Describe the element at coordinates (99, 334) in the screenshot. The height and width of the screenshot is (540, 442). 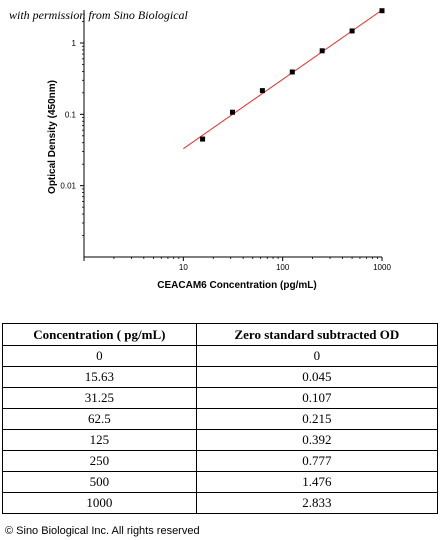
I see `column-header-concentration: Concentration ( pg/mL)` at that location.